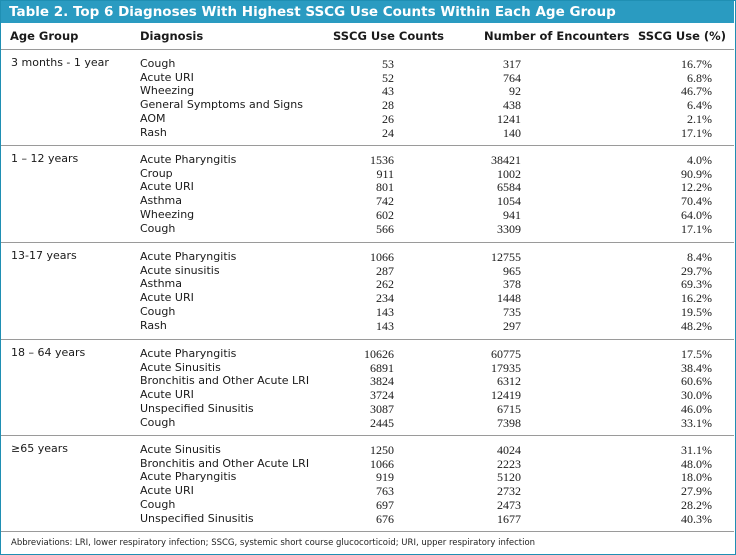 This screenshot has height=555, width=736. What do you see at coordinates (696, 311) in the screenshot?
I see `sscg-pct-cell: 19.5%` at bounding box center [696, 311].